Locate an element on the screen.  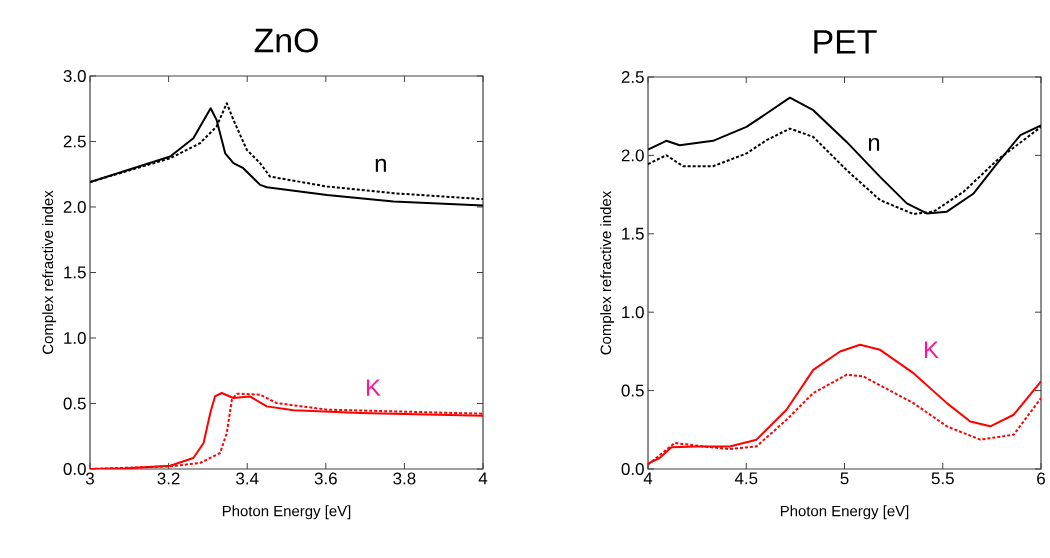
x-tick-label: 6 is located at coordinates (1041, 478).